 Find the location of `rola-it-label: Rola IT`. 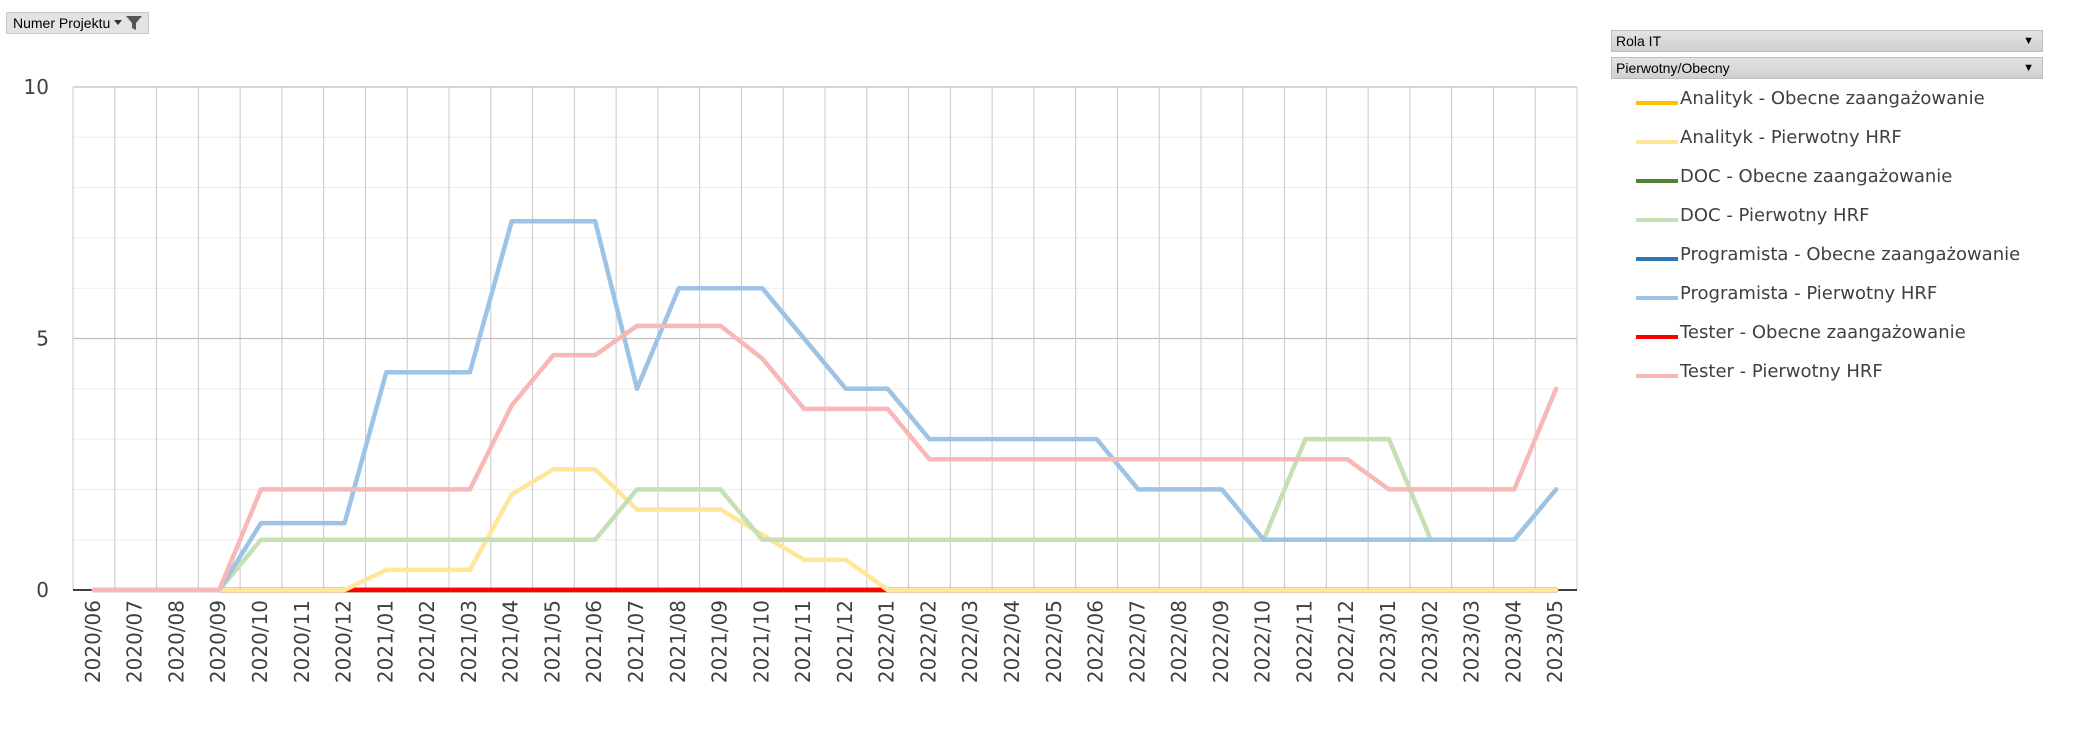

rola-it-label: Rola IT is located at coordinates (1639, 41).